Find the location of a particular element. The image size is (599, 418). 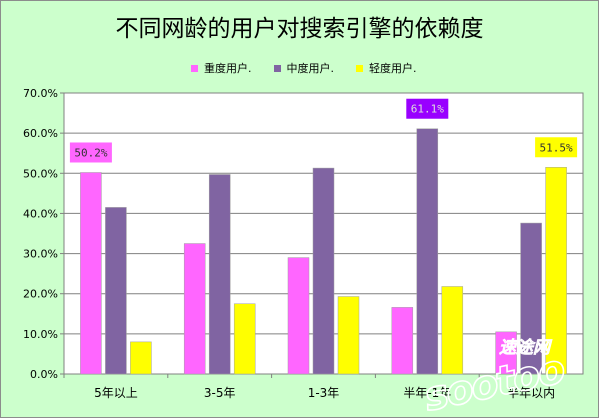

legend-item-light: 轻度用户. is located at coordinates (386, 68).